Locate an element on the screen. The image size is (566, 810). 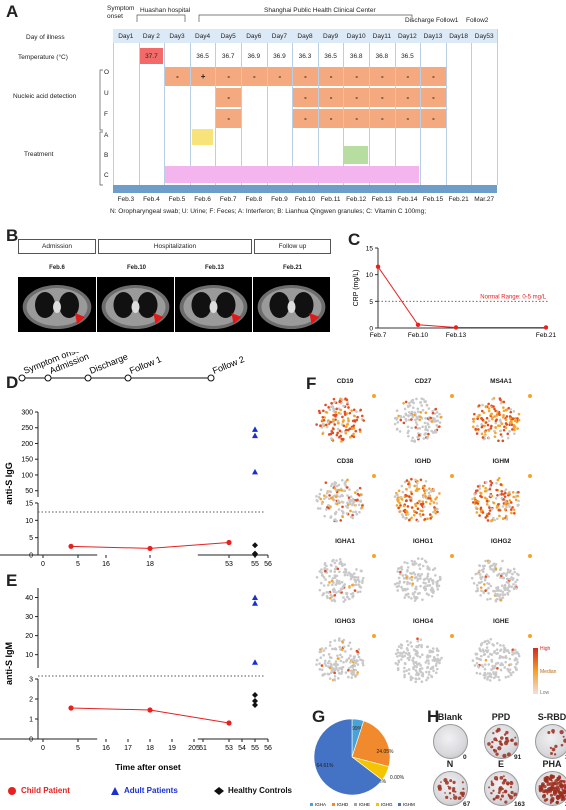
day-cell: Day 2 is located at coordinates (151, 36).